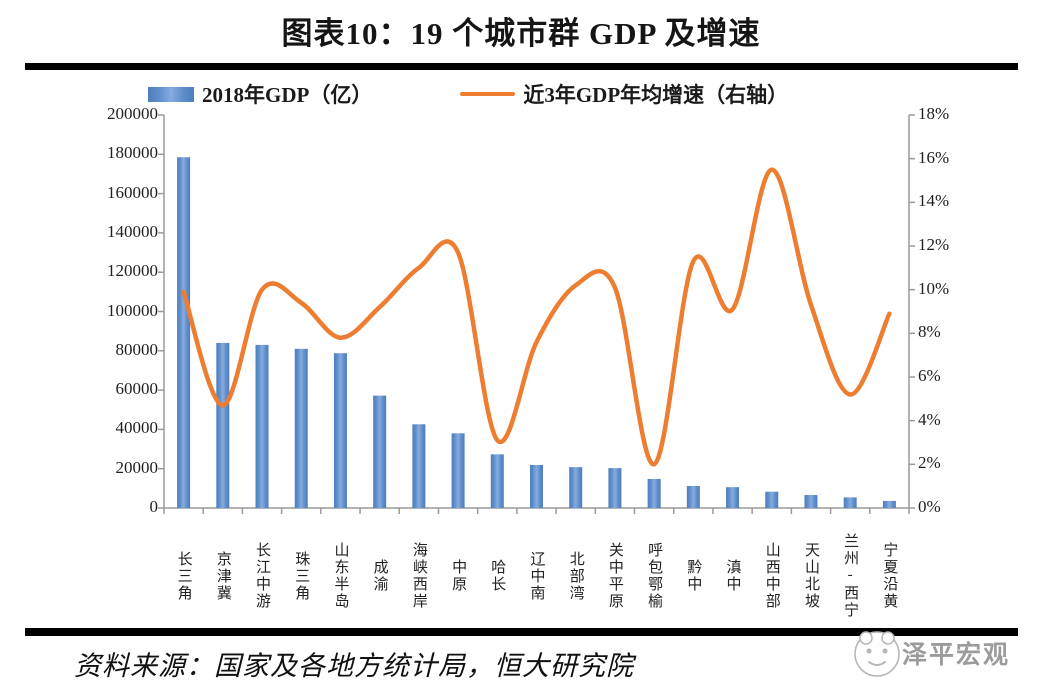 This screenshot has width=1042, height=696. I want to click on left-axis-tick-label: 160000, so click(132, 192).